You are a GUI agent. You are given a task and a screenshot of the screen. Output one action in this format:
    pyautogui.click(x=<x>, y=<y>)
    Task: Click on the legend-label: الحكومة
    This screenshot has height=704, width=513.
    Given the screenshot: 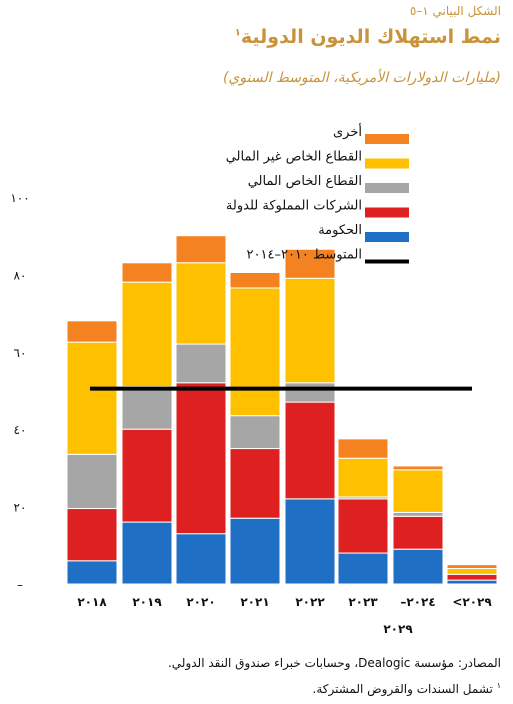 What is the action you would take?
    pyautogui.click(x=340, y=230)
    